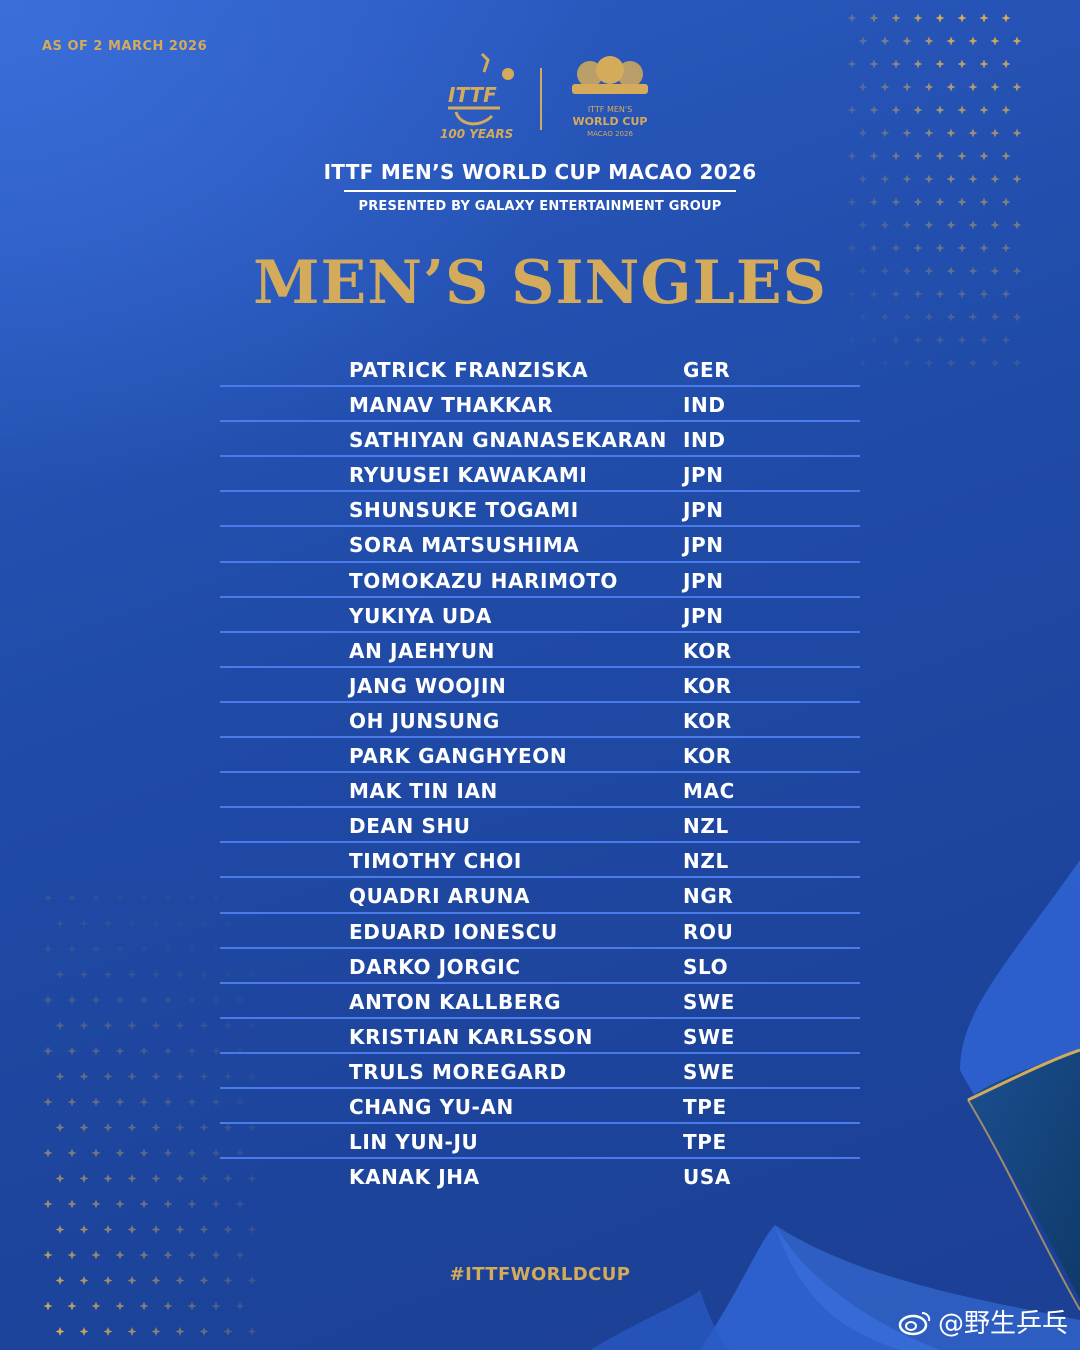 Image resolution: width=1080 pixels, height=1350 pixels. What do you see at coordinates (705, 1142) in the screenshot?
I see `player-country: TPE` at bounding box center [705, 1142].